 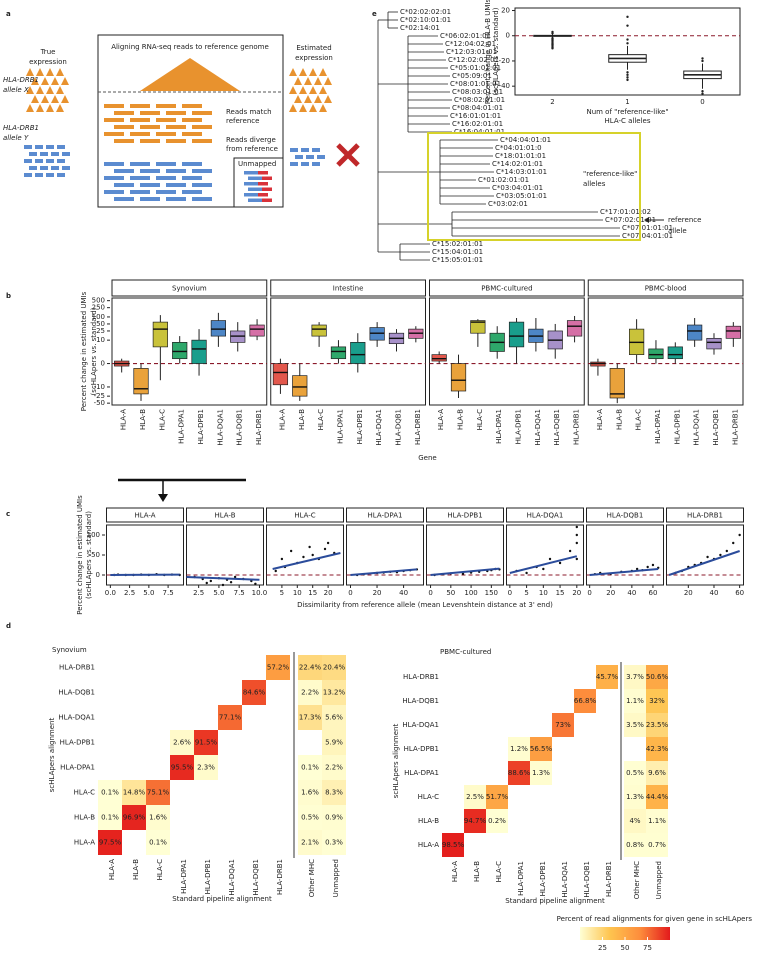 I want to click on y-tick-label: HLA-C, so click(x=428, y=797).